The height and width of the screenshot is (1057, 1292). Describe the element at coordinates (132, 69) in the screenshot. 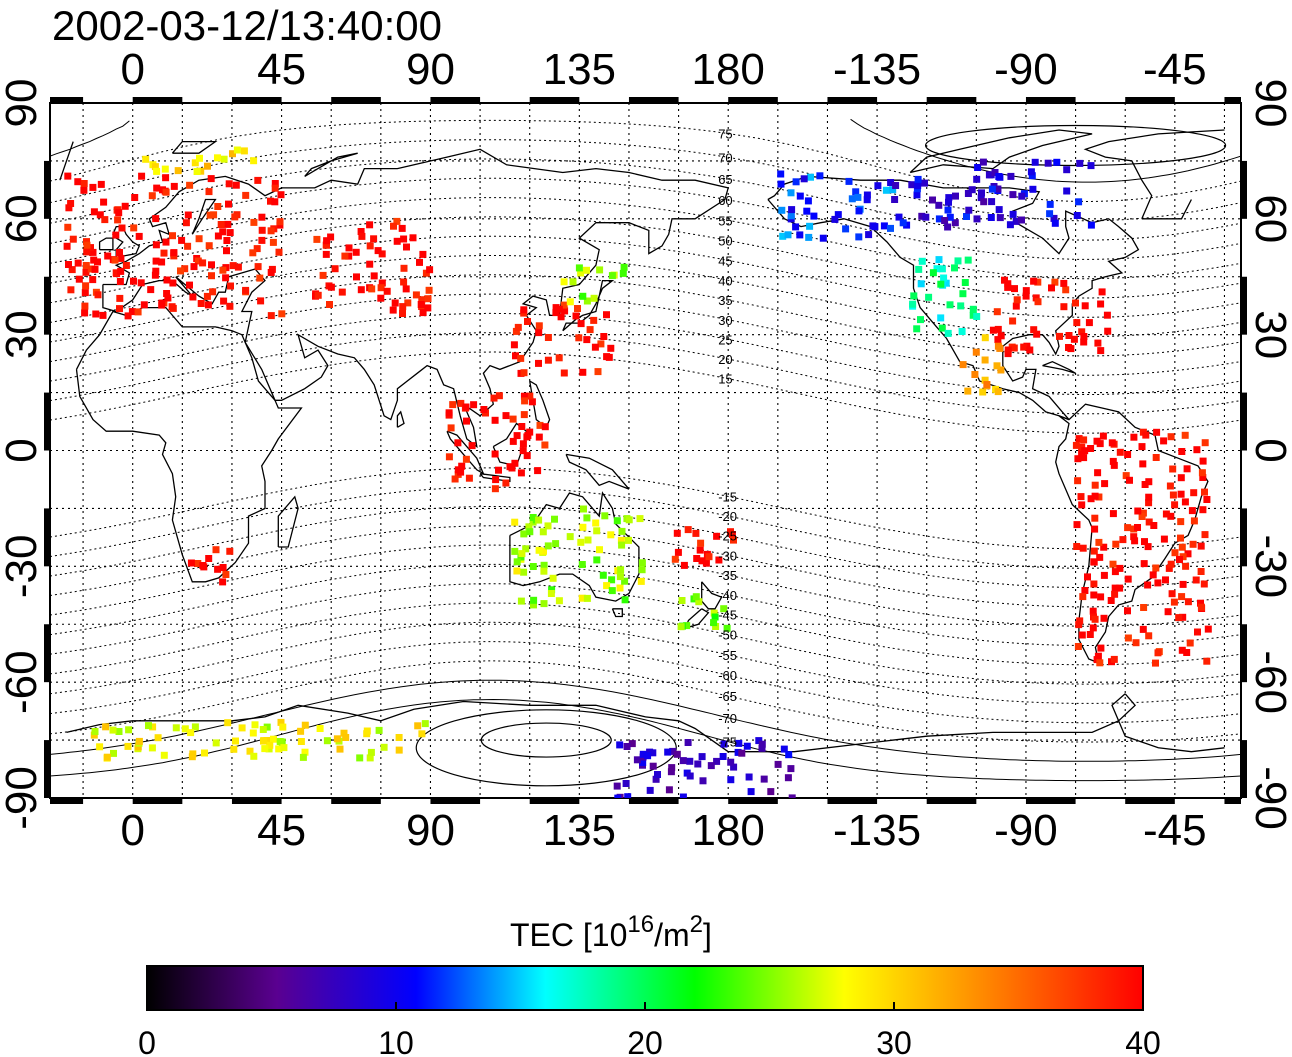

I see `top-lon-tick-label: 0` at that location.